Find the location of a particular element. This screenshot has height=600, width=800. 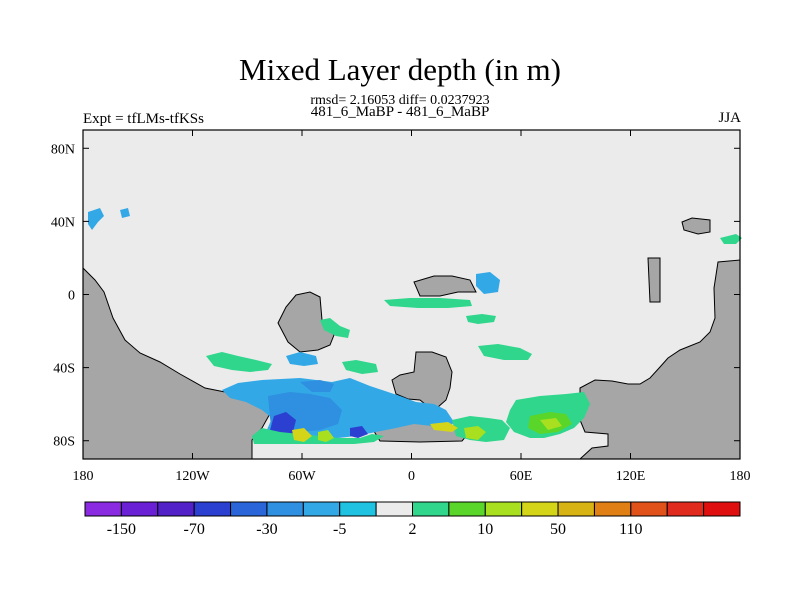

land-equatorial is located at coordinates (445, 286).